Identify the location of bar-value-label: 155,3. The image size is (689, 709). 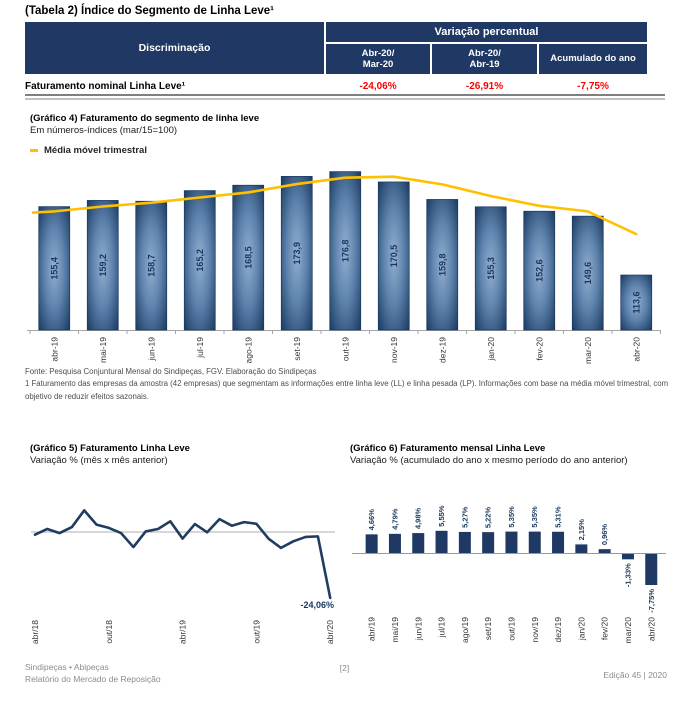
(491, 268).